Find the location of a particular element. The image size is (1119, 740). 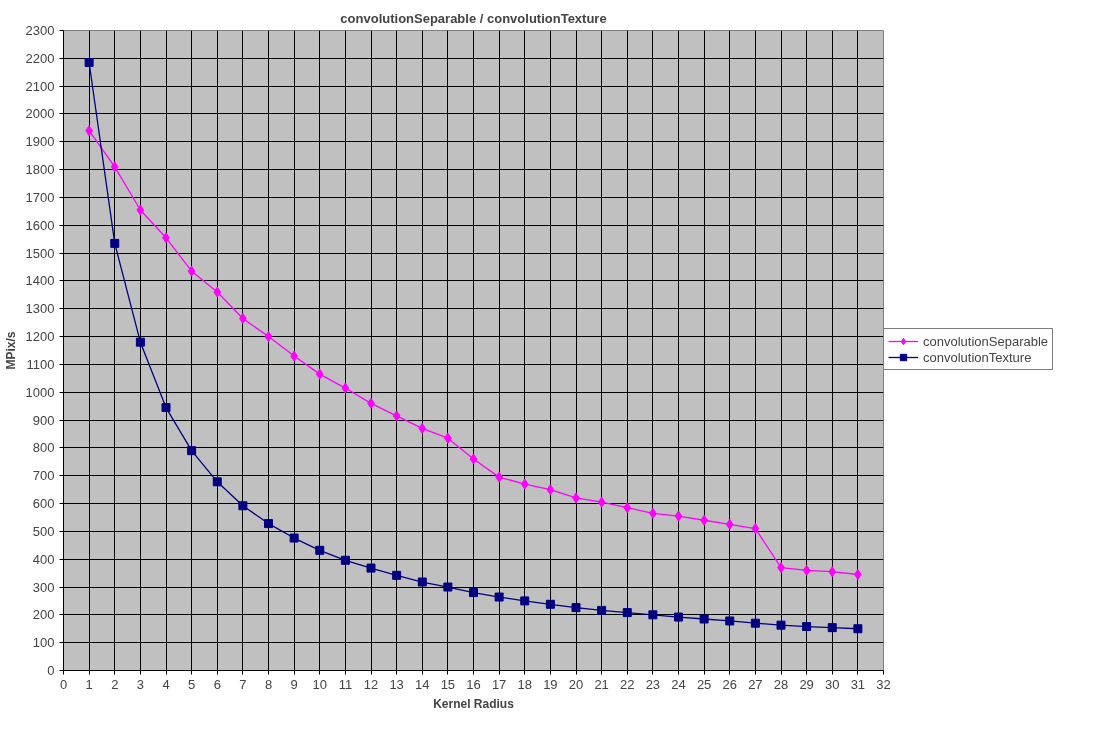

y-axis-title: MPix/s is located at coordinates (10, 350).